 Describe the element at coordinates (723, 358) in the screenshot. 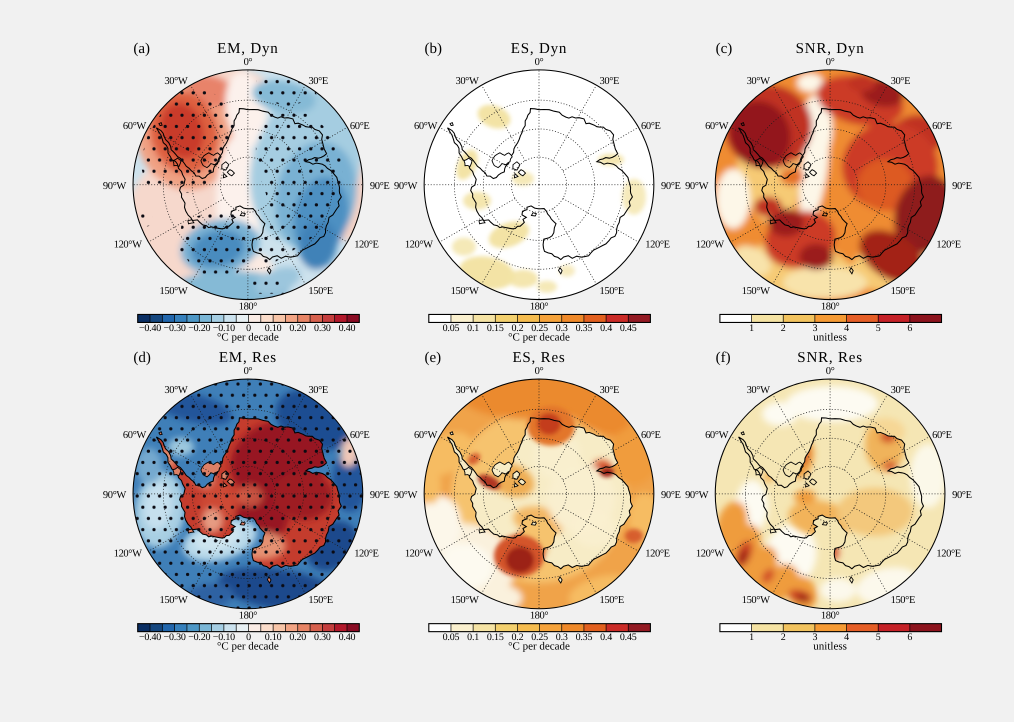

I see `svg-text: (f)` at that location.